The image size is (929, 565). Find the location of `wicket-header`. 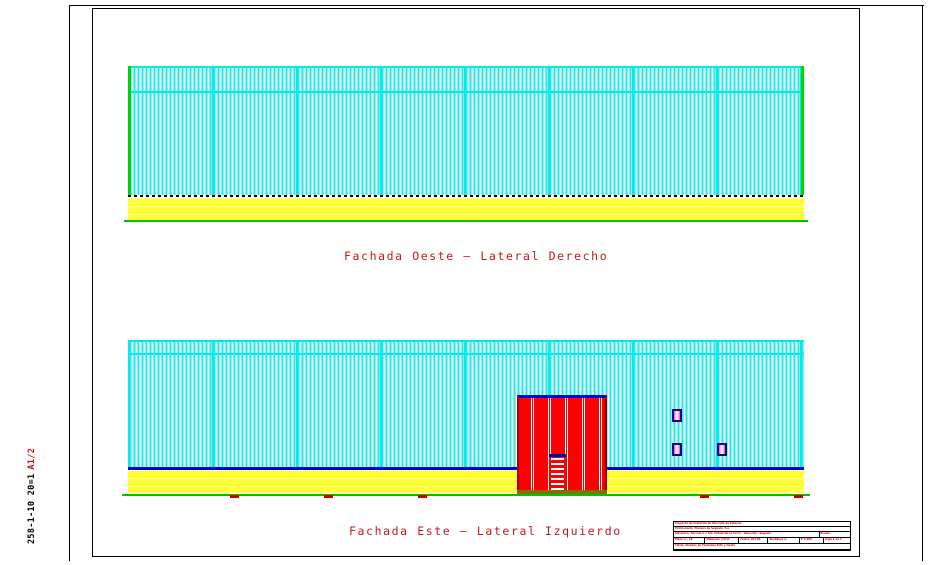

wicket-header is located at coordinates (557, 455).